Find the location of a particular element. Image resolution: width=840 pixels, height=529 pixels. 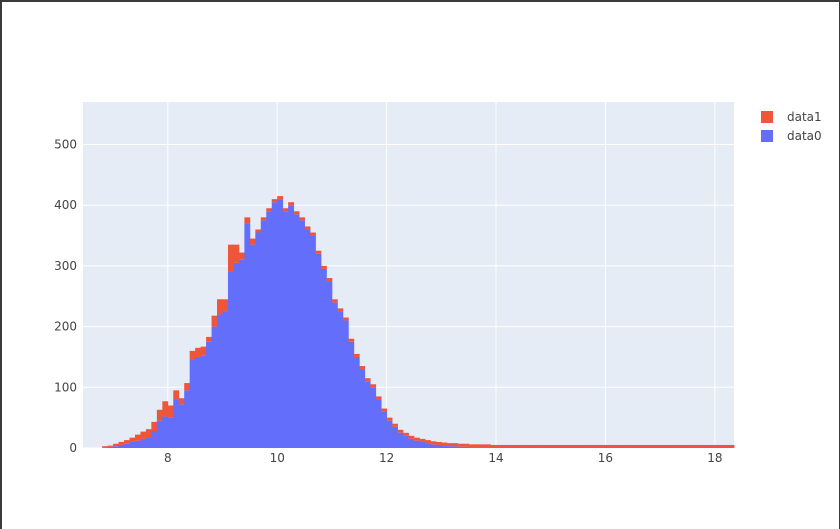

legend: data1 data0 is located at coordinates (791, 126).